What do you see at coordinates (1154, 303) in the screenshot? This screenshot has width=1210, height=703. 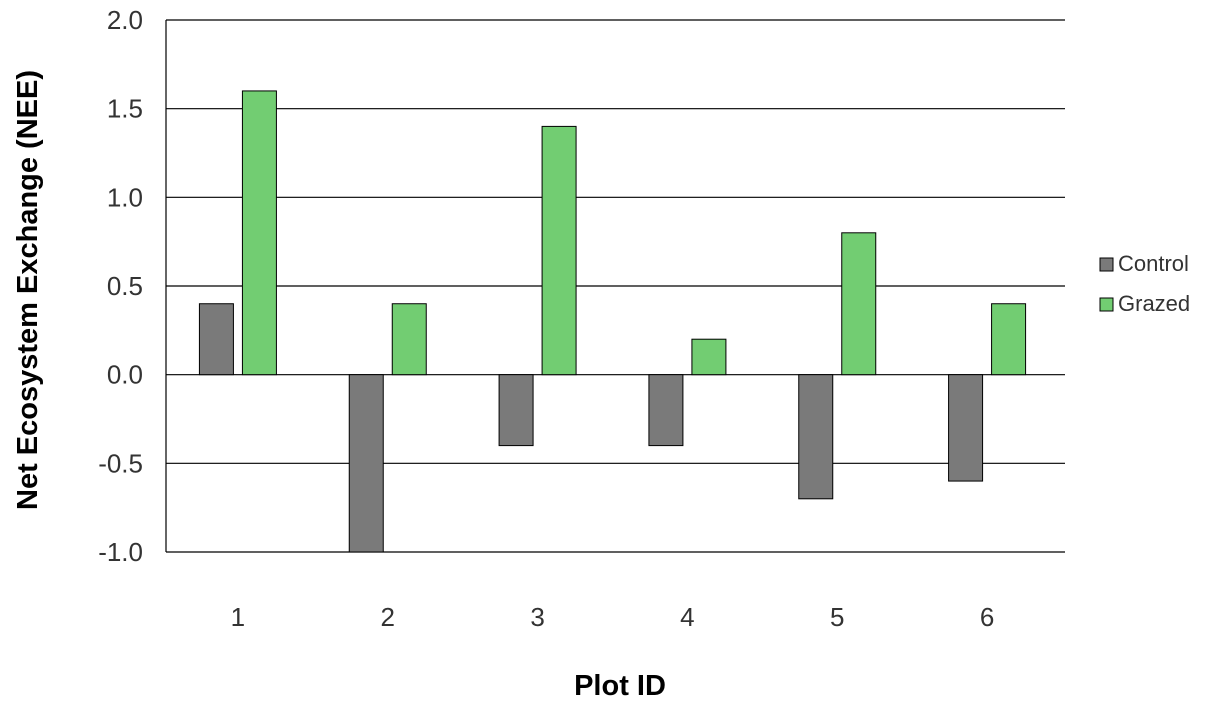 I see `legend-label-grazed: Grazed` at bounding box center [1154, 303].